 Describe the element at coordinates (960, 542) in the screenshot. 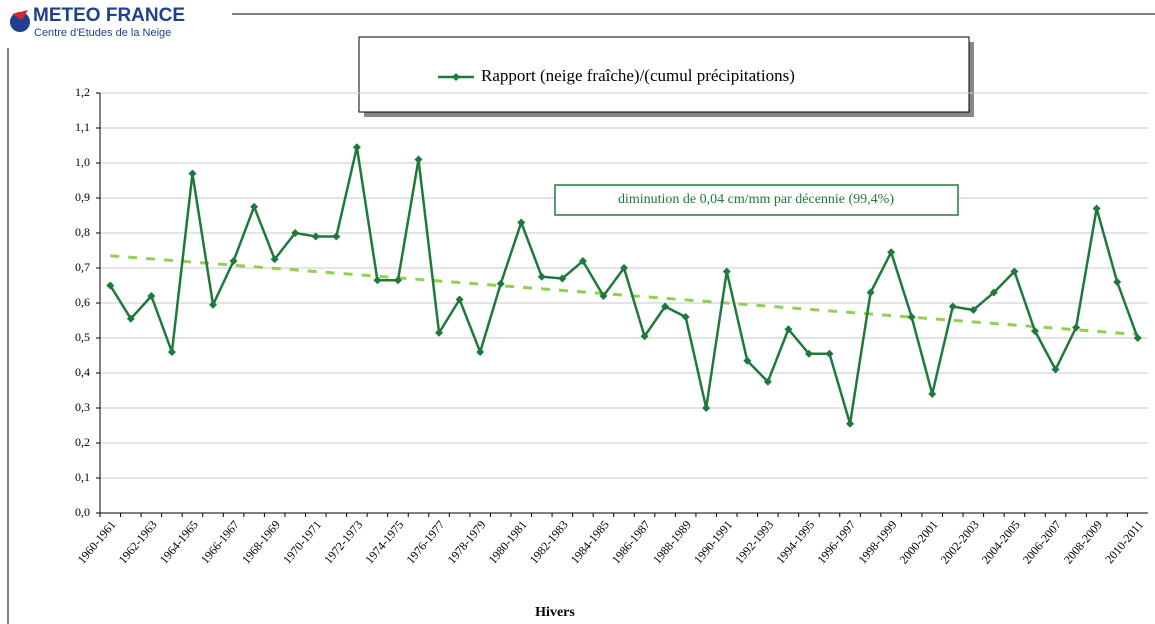

I see `x-tick-label: 2002-2003` at that location.